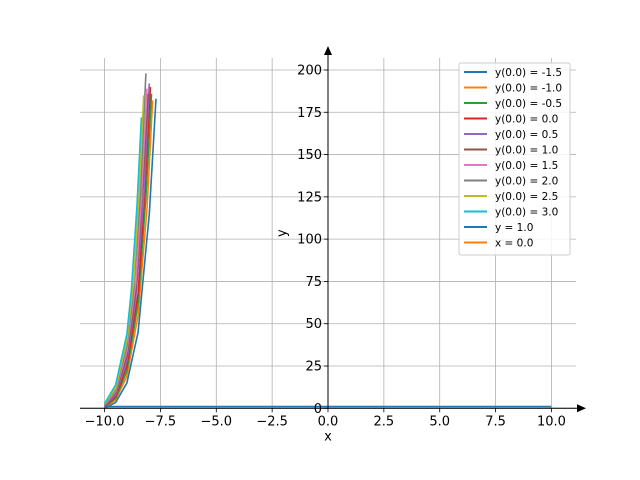 Image resolution: width=640 pixels, height=480 pixels. What do you see at coordinates (313, 324) in the screenshot?
I see `y-tick-label: 50` at bounding box center [313, 324].